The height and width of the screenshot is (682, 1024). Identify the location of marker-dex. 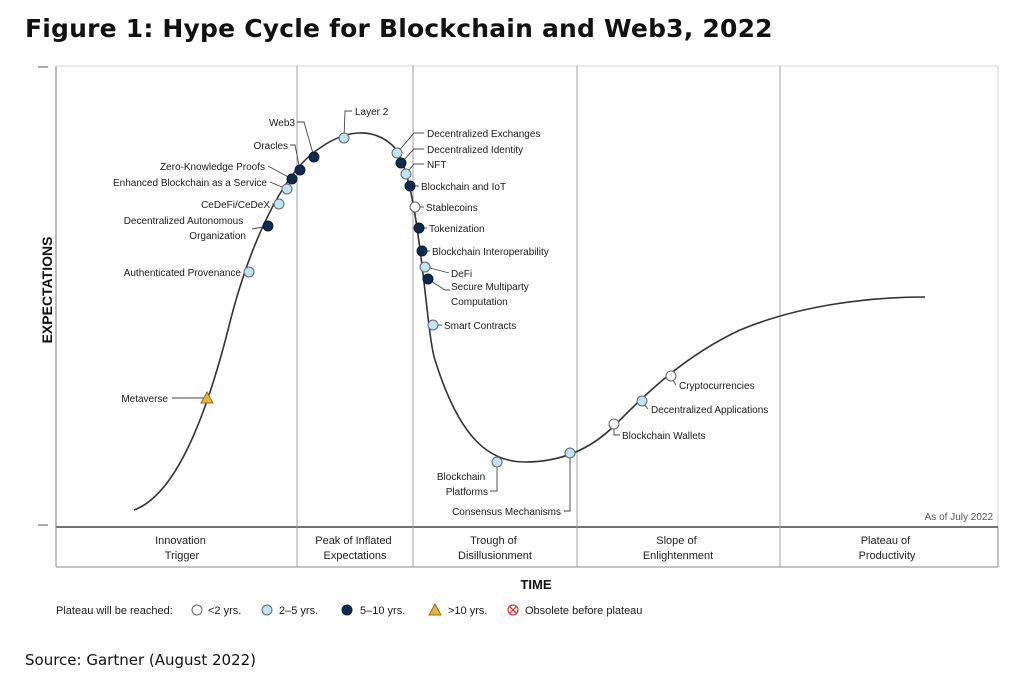
(397, 153).